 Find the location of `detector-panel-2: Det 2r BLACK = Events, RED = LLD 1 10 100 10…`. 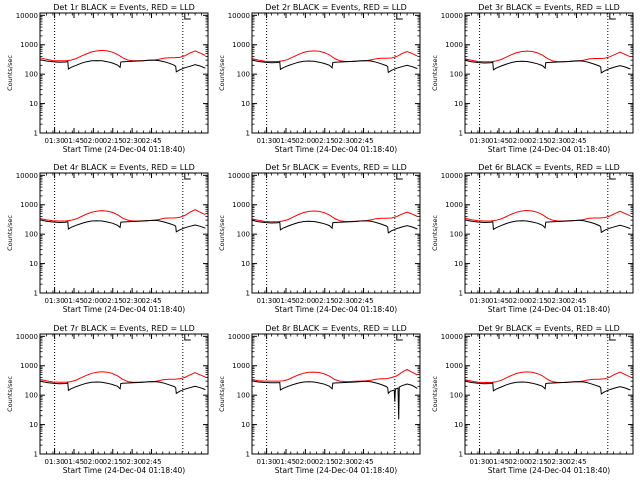

detector-panel-2: Det 2r BLACK = Events, RED = LLD 1 10 100 10… is located at coordinates (319, 78).